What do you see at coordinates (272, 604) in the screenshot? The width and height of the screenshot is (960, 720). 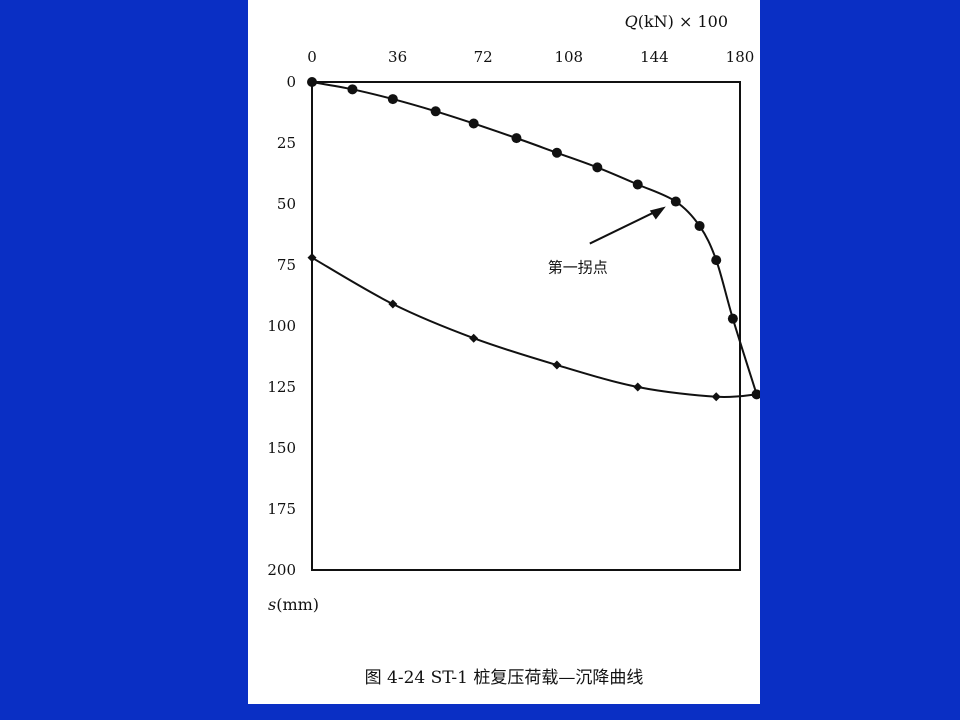 I see `y-axis-title-symbol: s` at bounding box center [272, 604].